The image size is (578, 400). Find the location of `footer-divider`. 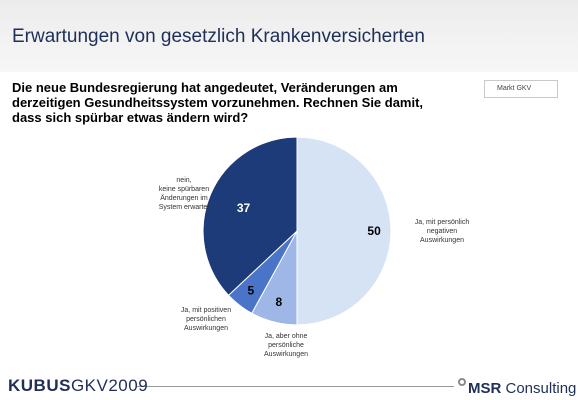

footer-divider is located at coordinates (295, 386).